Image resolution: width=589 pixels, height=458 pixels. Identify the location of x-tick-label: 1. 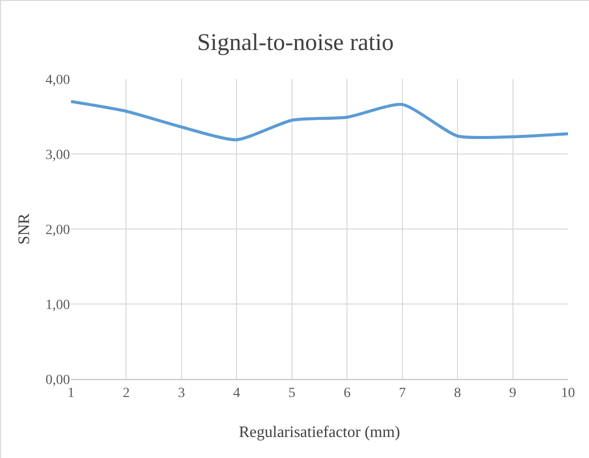
(71, 393).